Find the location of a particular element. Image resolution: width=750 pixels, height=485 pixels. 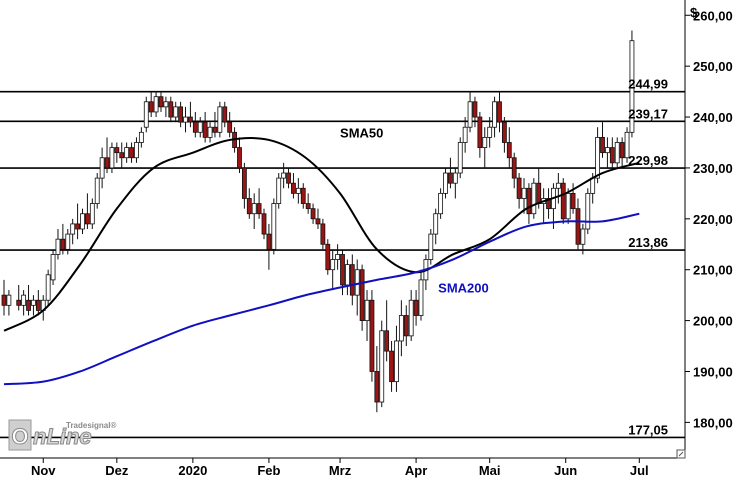

level-label: 229,98 is located at coordinates (648, 160).